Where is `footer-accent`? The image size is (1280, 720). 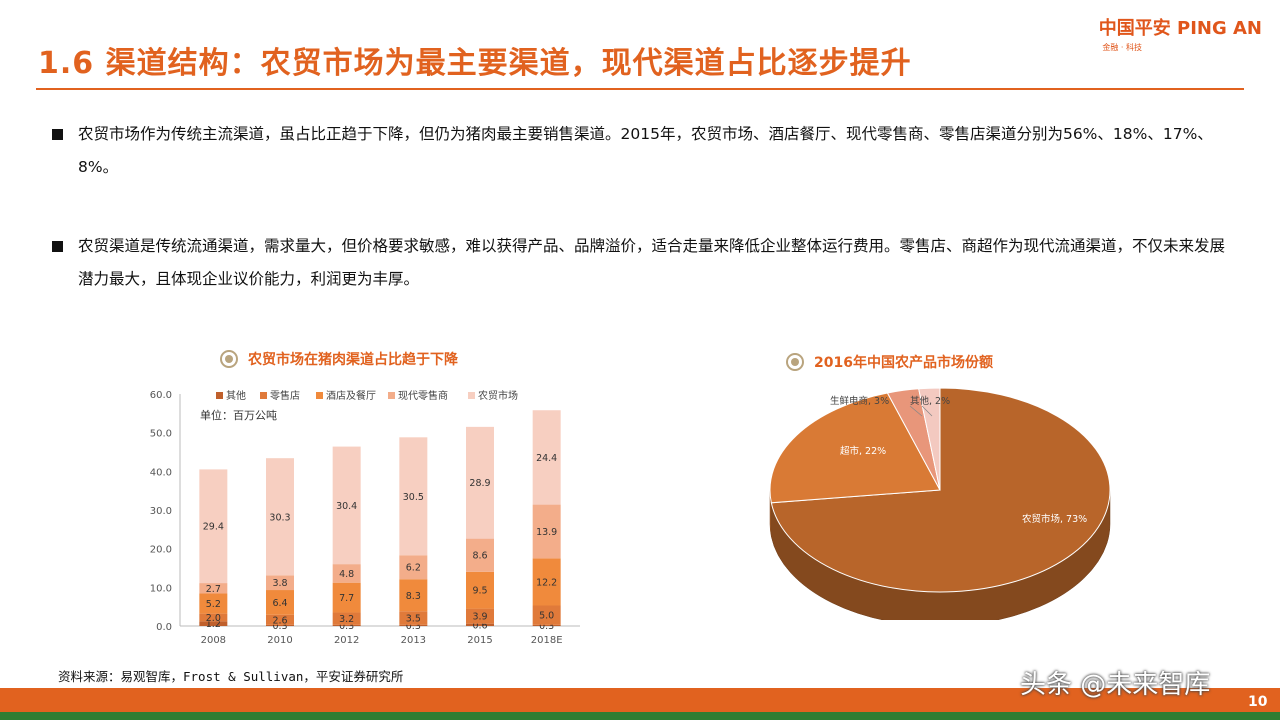 footer-accent is located at coordinates (640, 716).